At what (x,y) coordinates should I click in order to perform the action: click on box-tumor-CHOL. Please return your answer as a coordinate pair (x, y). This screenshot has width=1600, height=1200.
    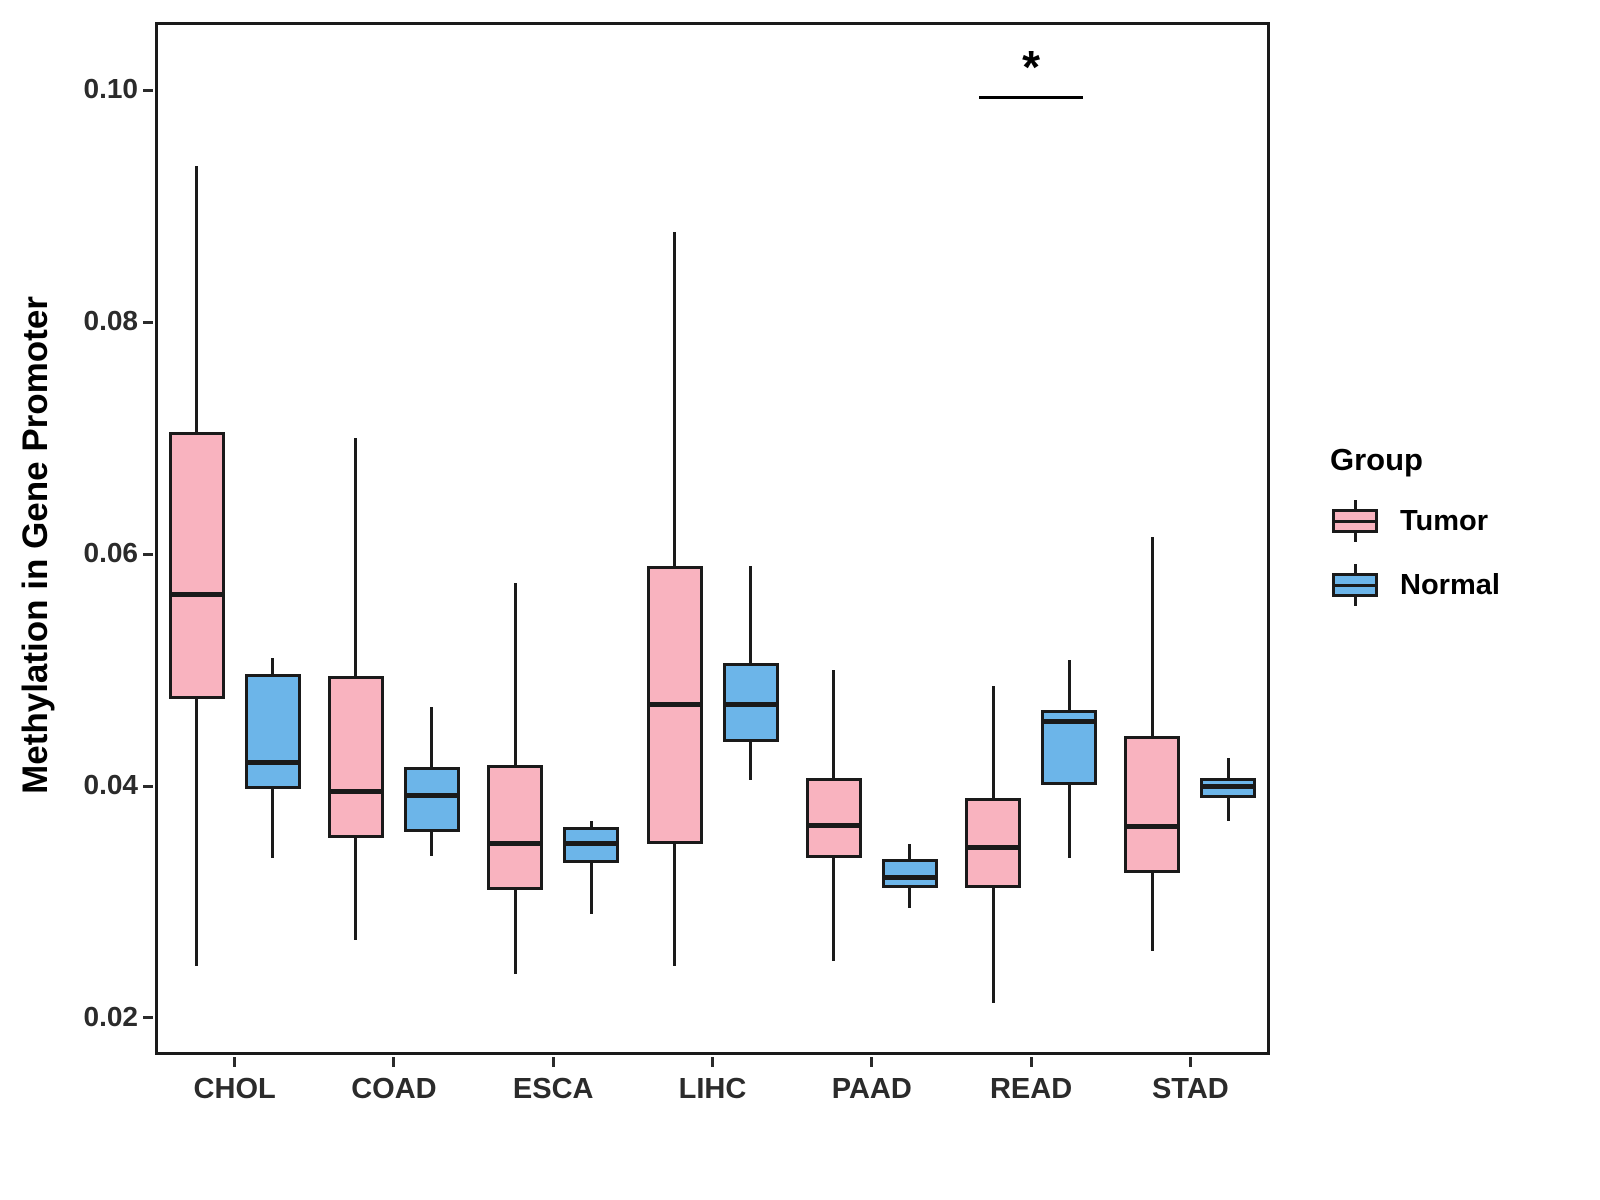
    Looking at the image, I should click on (196, 566).